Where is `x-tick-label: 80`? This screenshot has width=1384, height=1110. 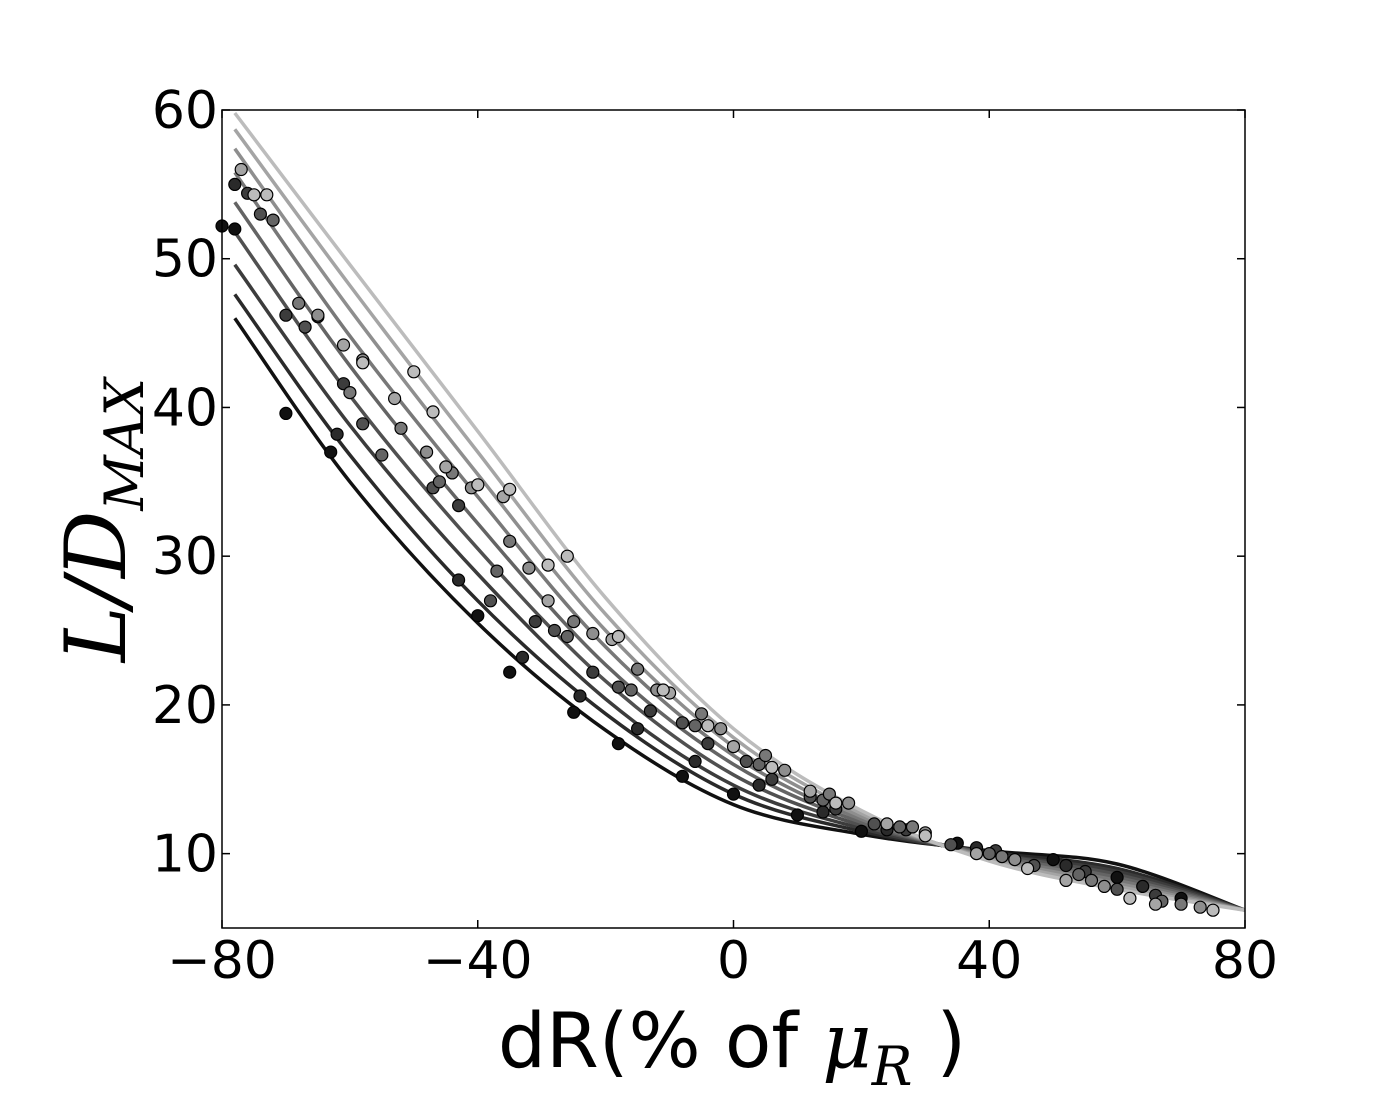 x-tick-label: 80 is located at coordinates (1245, 961).